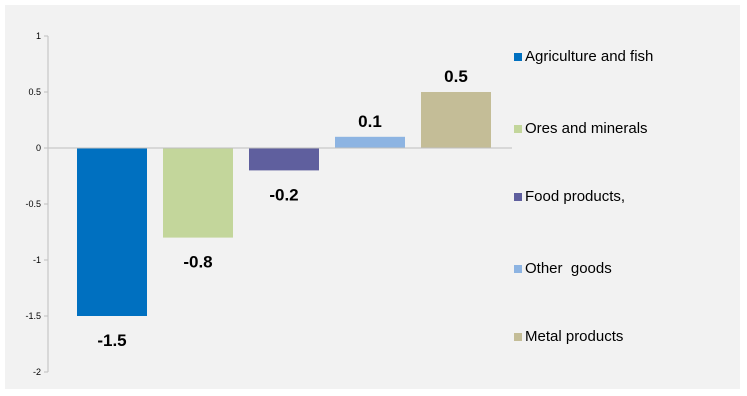  I want to click on y-tick-label: -1, so click(37, 260).